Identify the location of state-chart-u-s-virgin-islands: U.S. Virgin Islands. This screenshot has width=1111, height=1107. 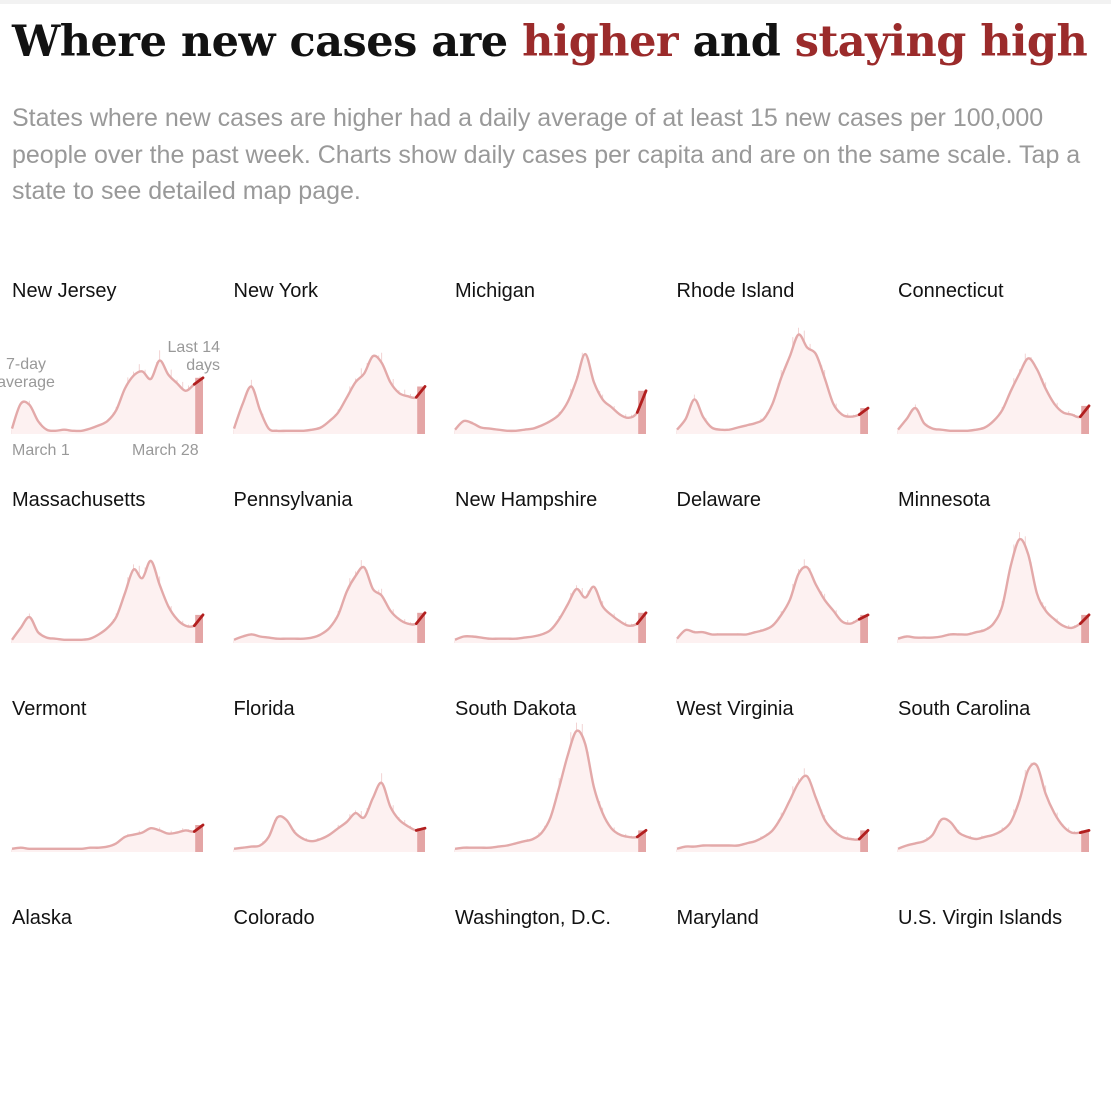
(1004, 1007).